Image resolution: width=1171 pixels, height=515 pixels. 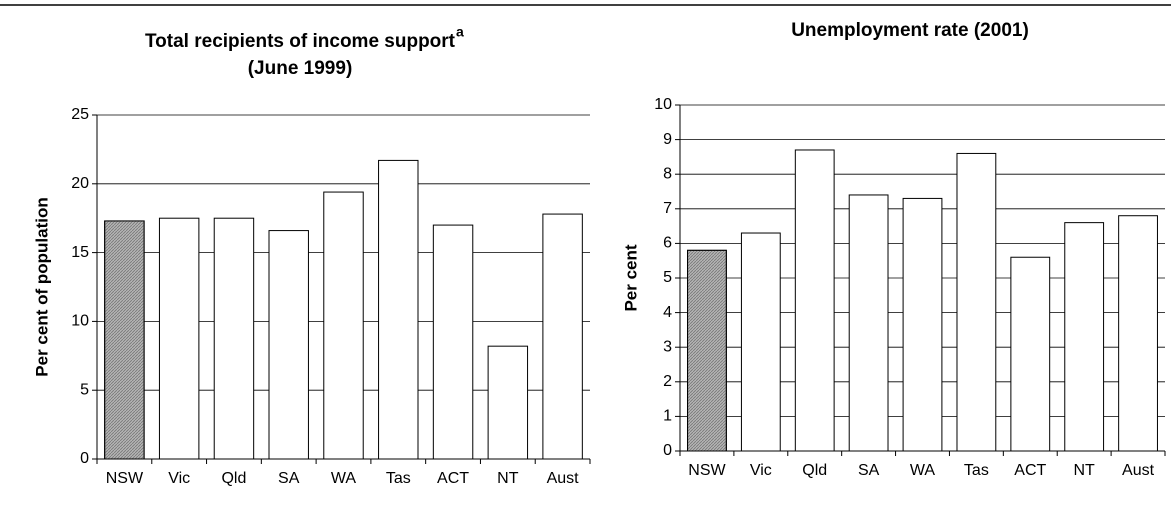 What do you see at coordinates (667, 416) in the screenshot?
I see `y-tick-label: 1` at bounding box center [667, 416].